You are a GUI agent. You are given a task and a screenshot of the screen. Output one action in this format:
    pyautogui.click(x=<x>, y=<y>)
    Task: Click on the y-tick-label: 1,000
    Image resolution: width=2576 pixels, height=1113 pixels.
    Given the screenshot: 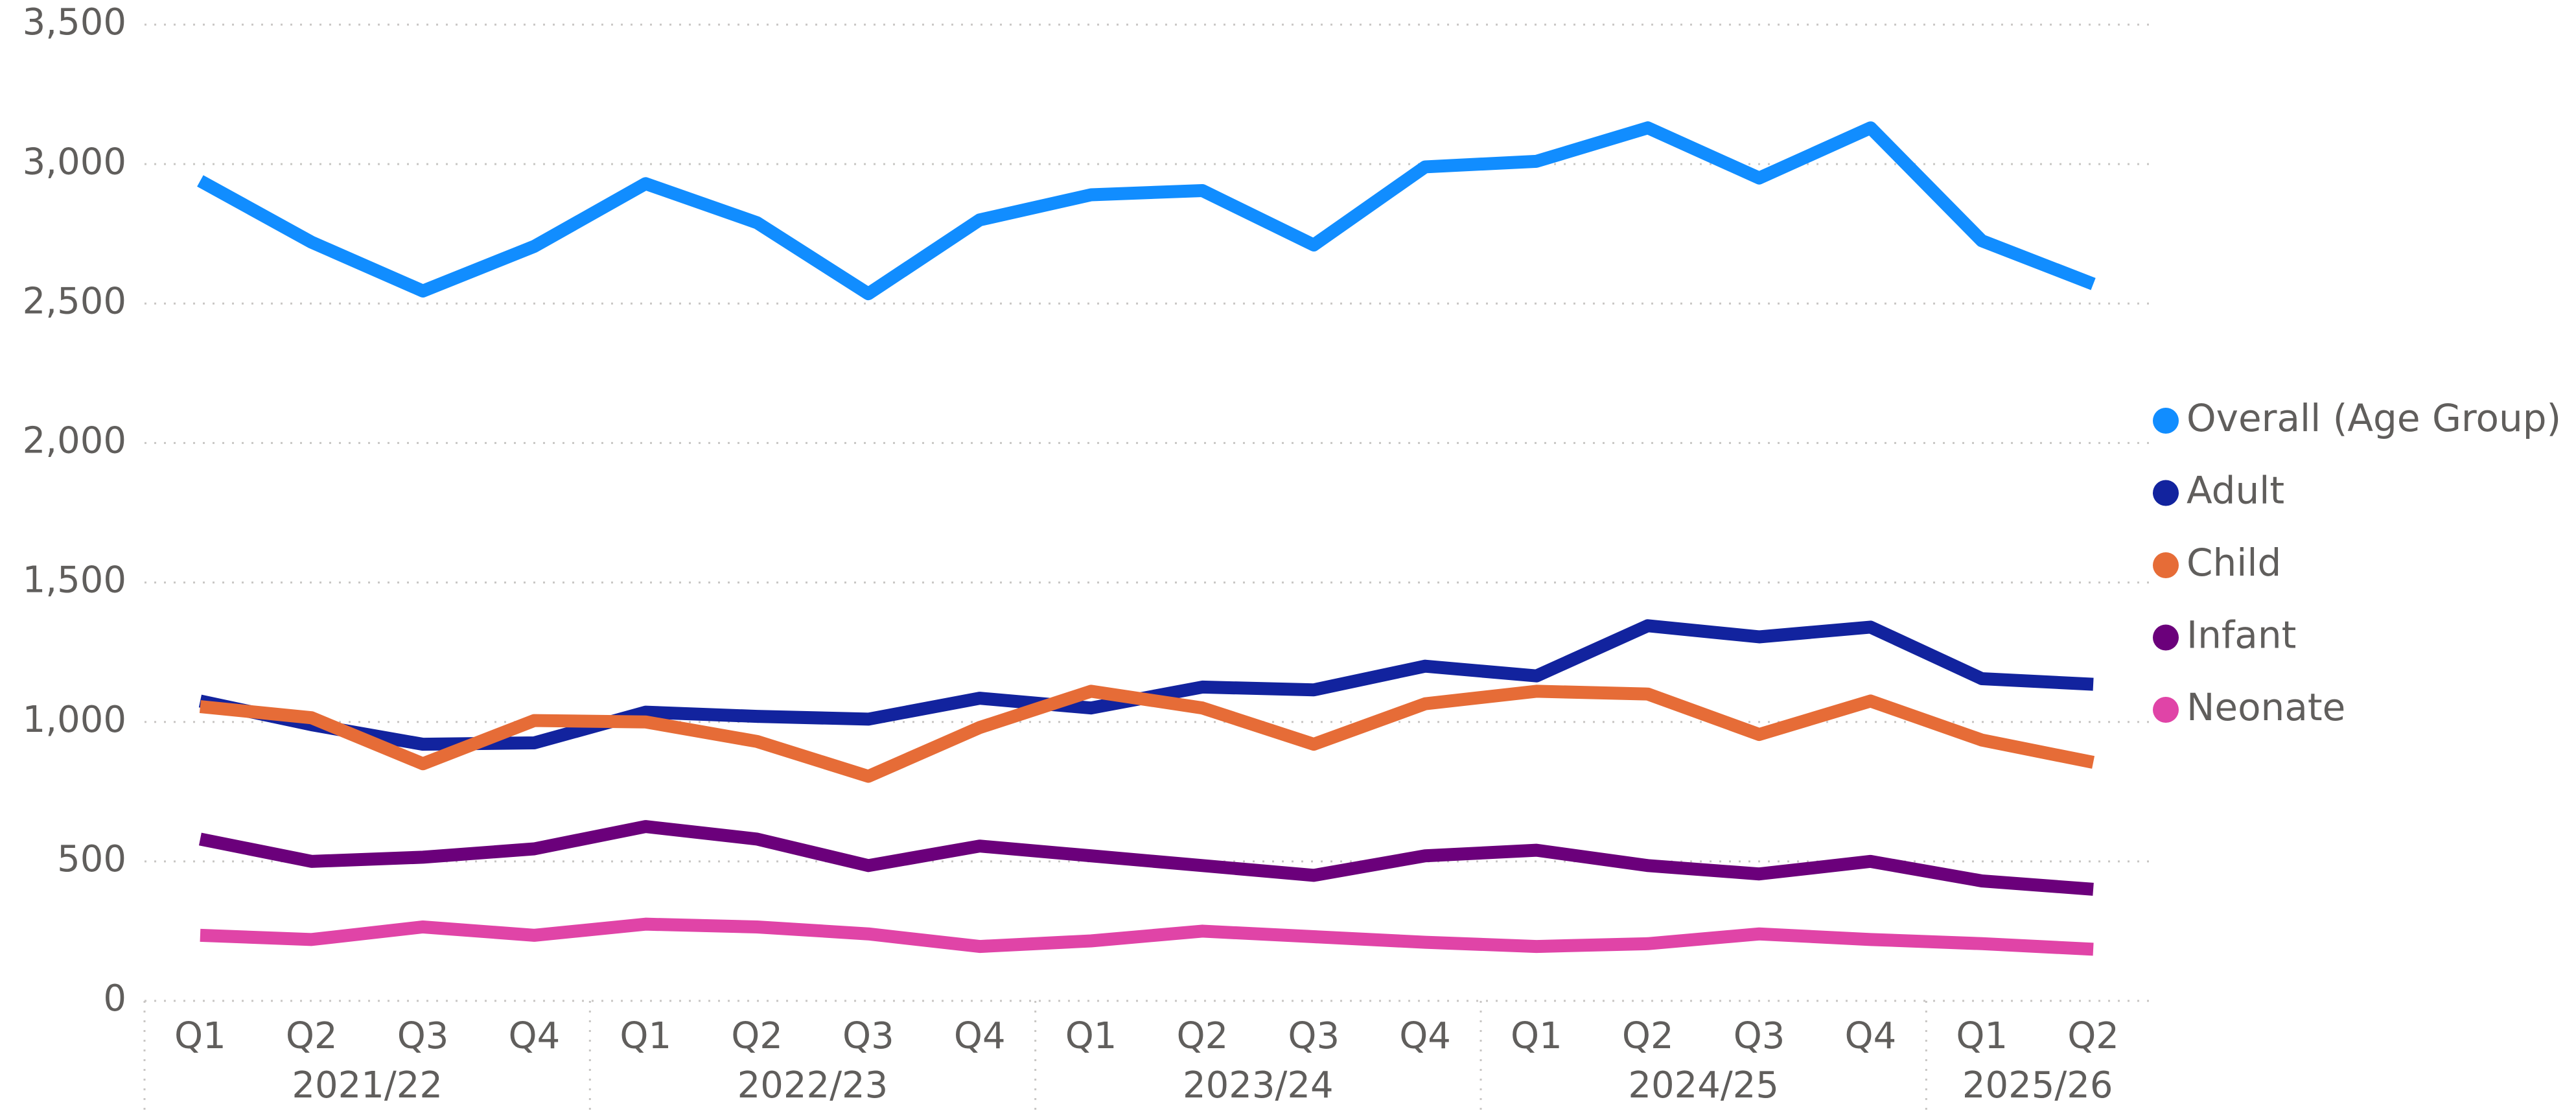 What is the action you would take?
    pyautogui.click(x=74, y=720)
    